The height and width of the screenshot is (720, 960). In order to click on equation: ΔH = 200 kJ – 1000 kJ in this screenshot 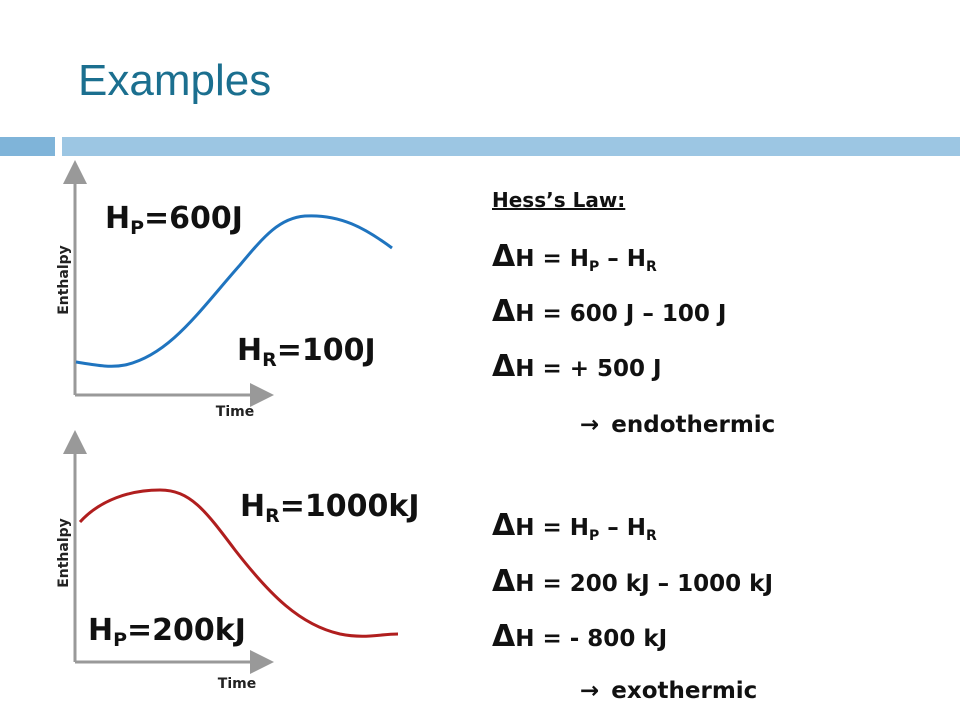, I will do `click(632, 581)`.